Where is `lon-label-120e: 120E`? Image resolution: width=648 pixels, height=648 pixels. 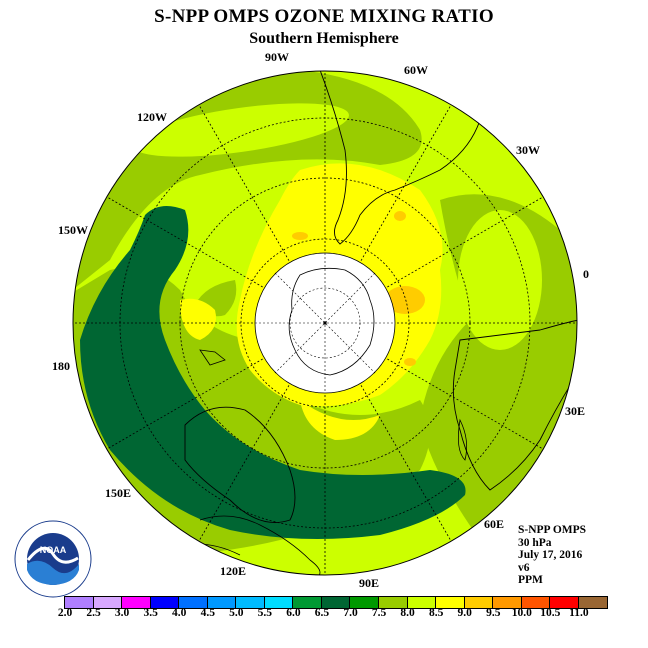
lon-label-120e: 120E is located at coordinates (233, 571).